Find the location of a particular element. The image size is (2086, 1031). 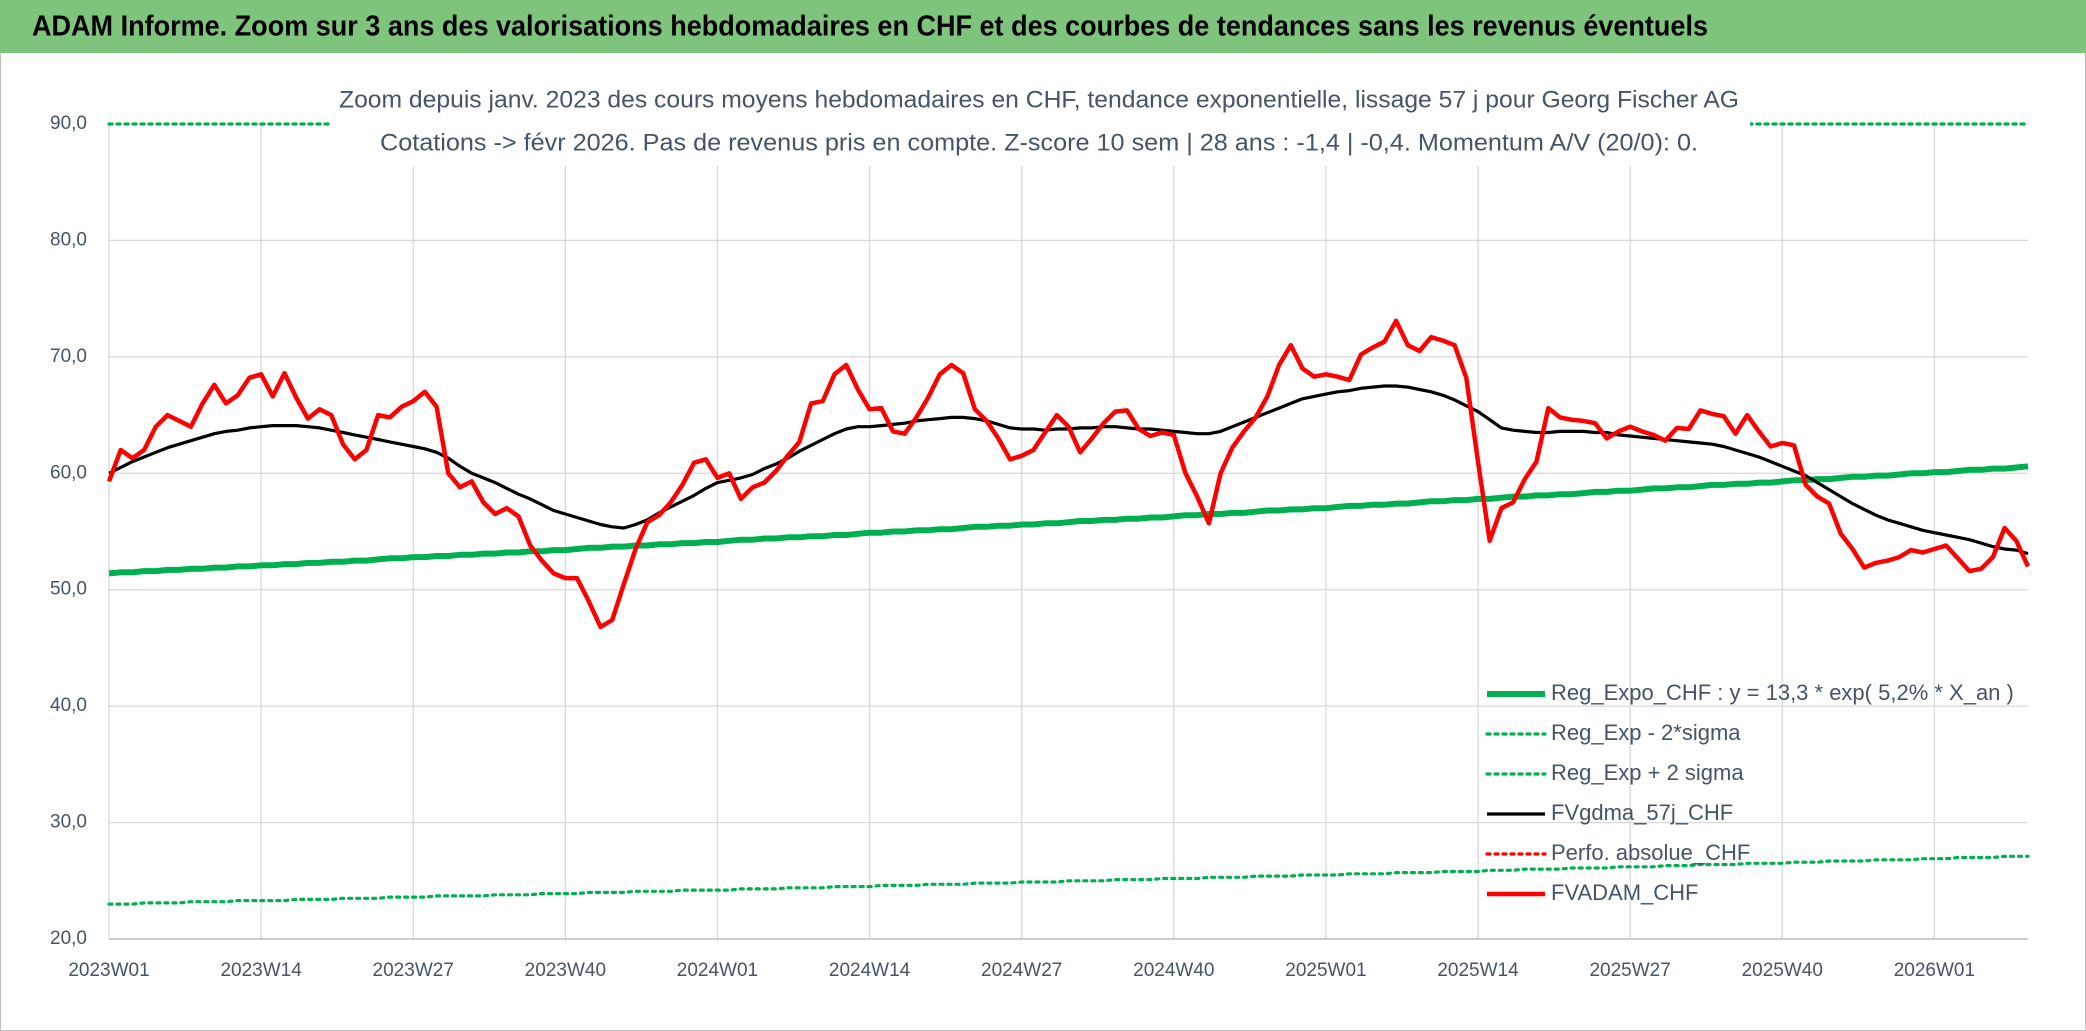

y-tick-label: 20,0 is located at coordinates (68, 938).